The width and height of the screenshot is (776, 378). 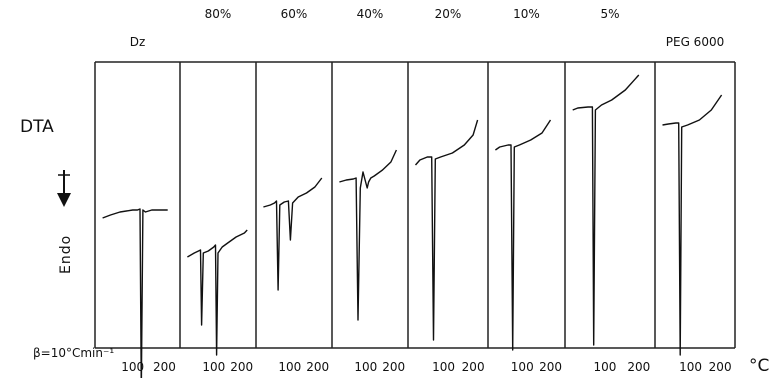 I want to click on composition-label: 60%, so click(x=294, y=14).